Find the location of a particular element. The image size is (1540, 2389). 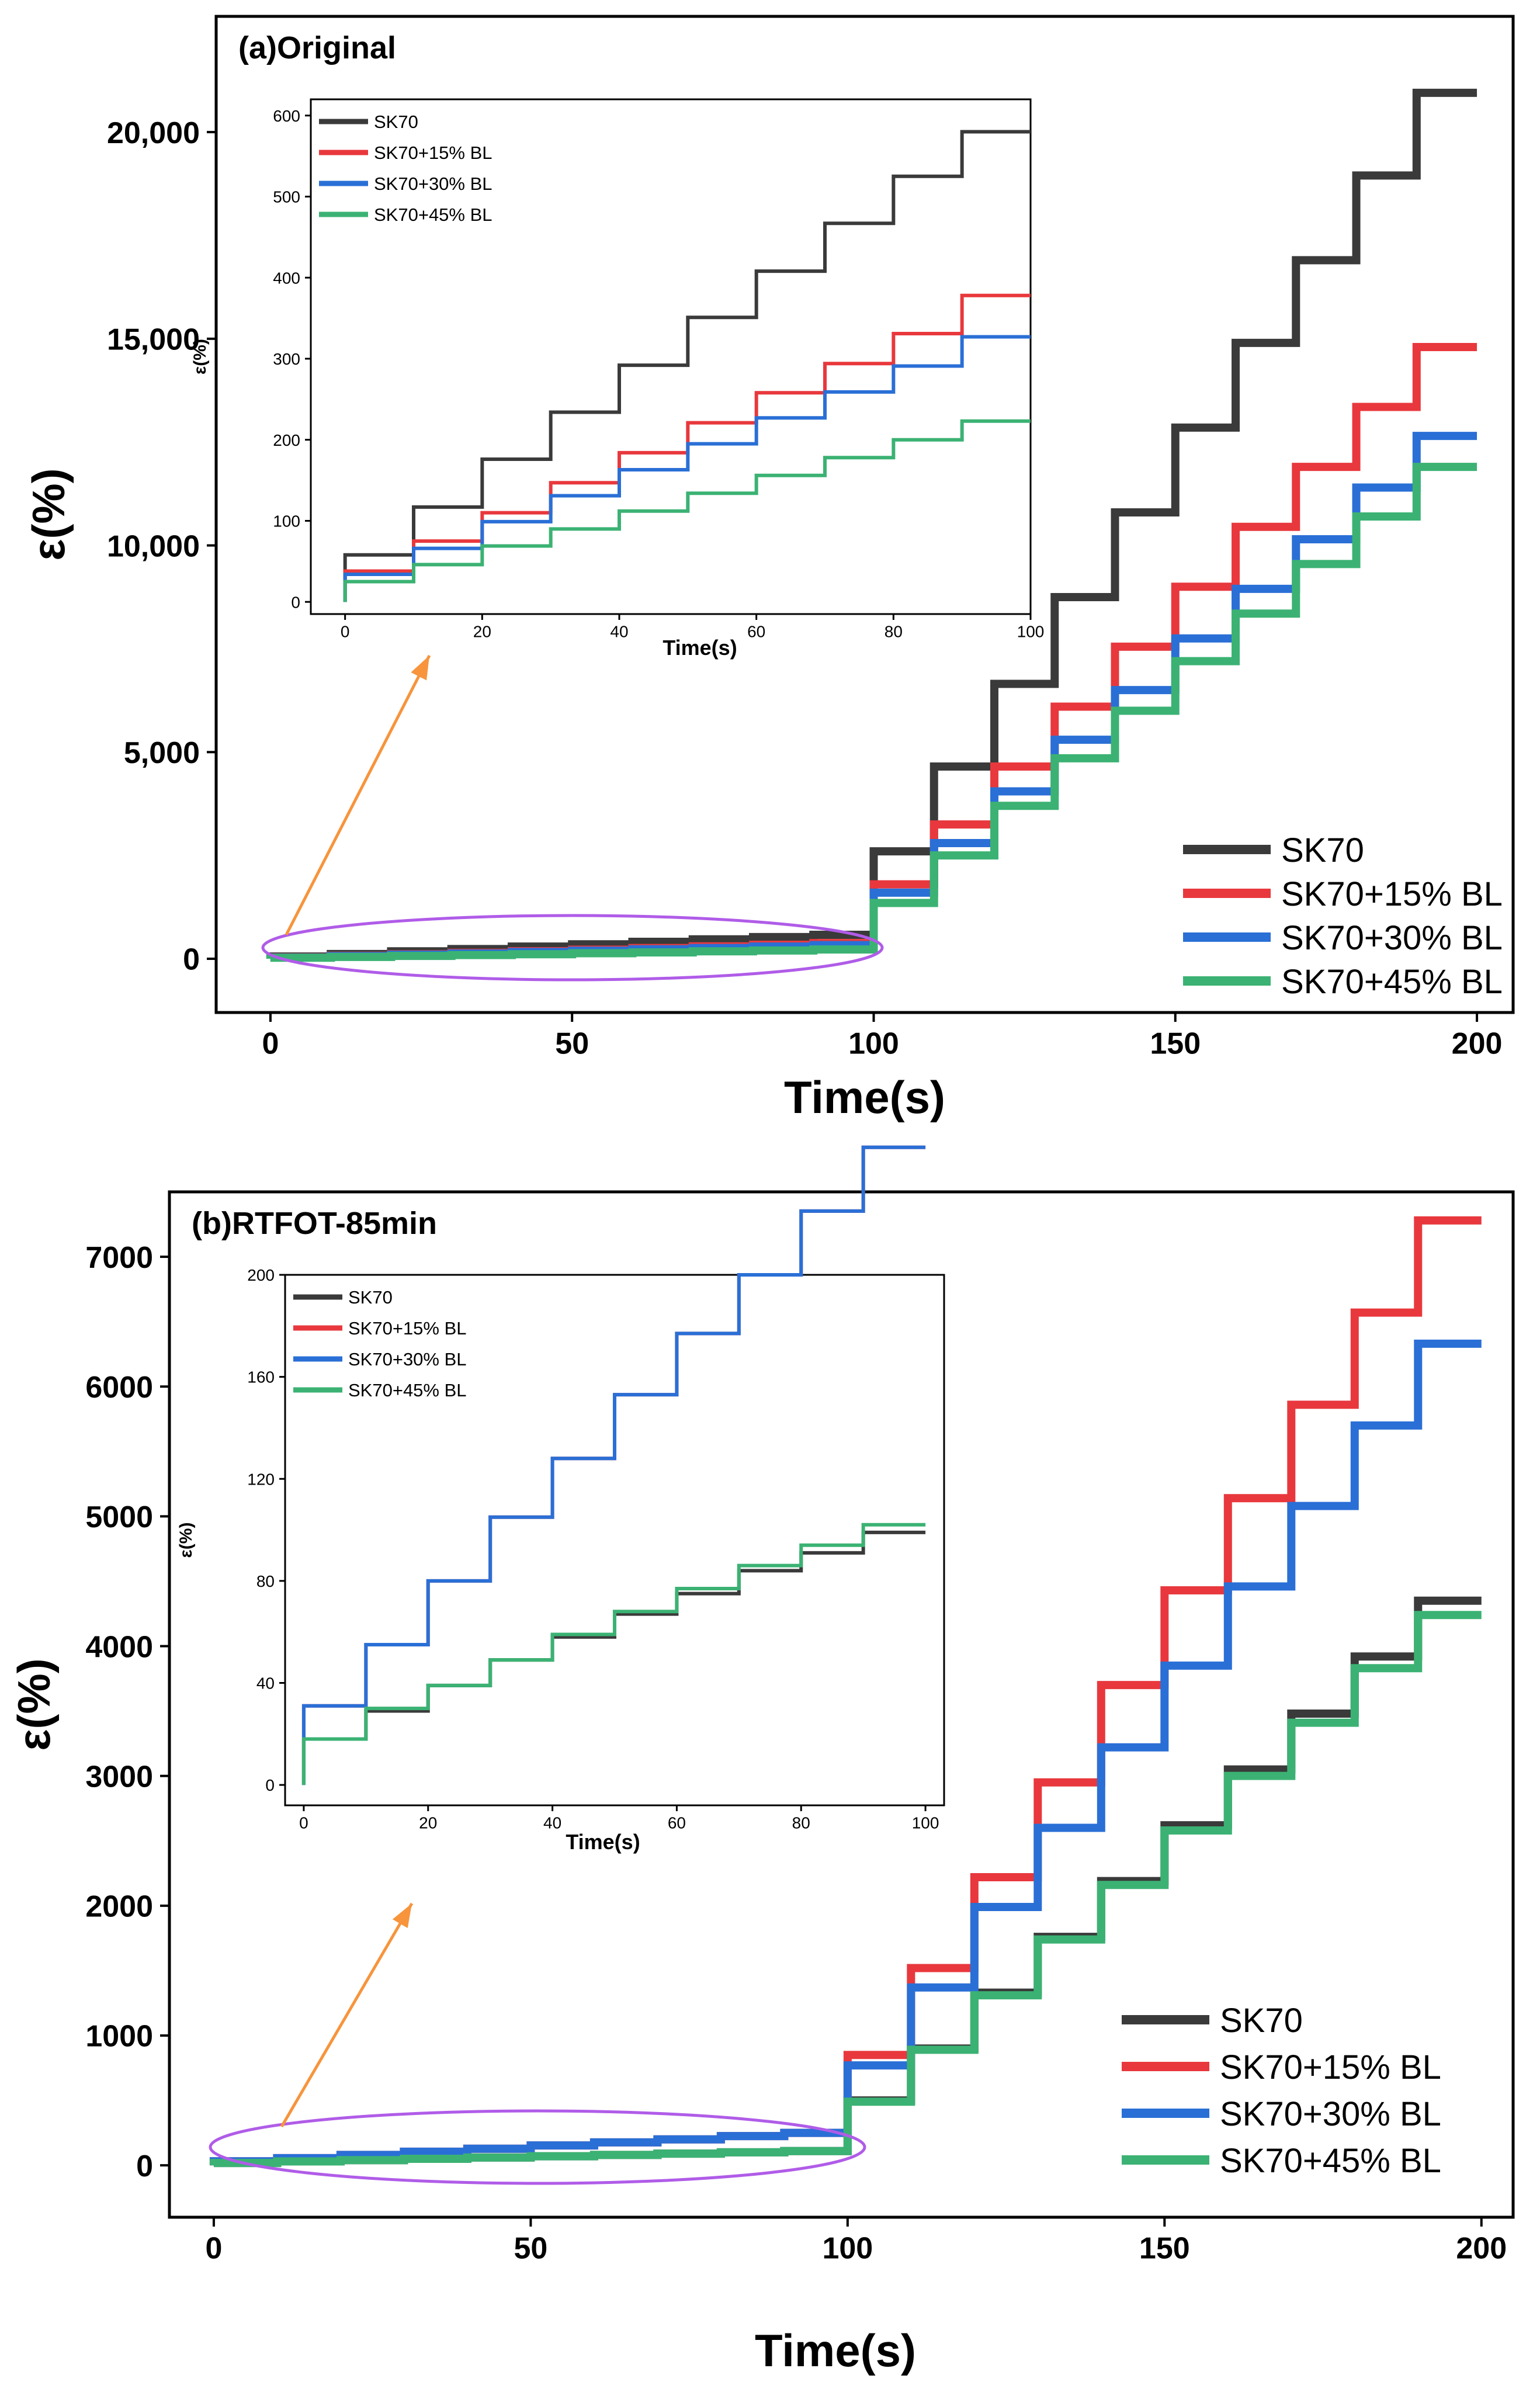

y-tick-label: 1000 is located at coordinates (119, 2037).